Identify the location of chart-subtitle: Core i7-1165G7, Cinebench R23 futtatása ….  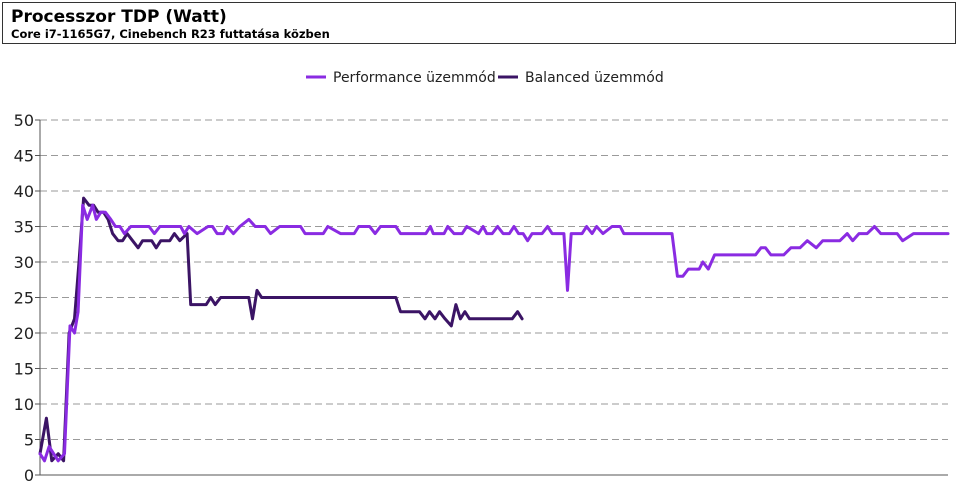
(170, 34).